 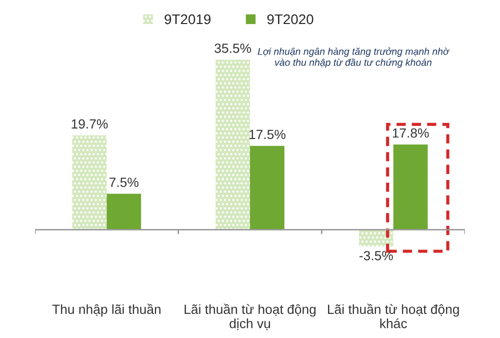 I want to click on data-label: 35.5%, so click(x=233, y=48).